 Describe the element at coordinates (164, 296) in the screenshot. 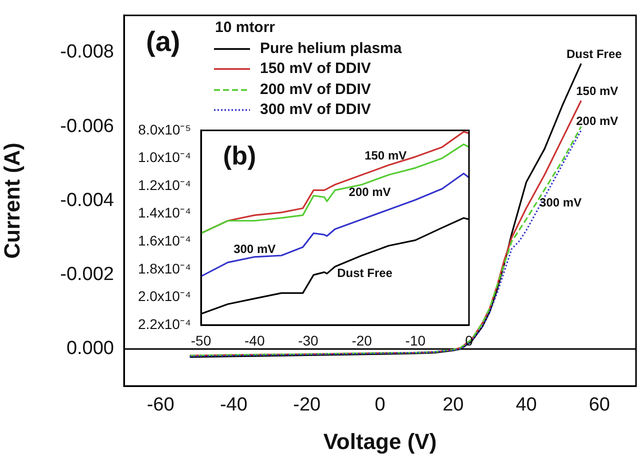

I see `y-tick-label: 2.0x10⁻⁴` at that location.